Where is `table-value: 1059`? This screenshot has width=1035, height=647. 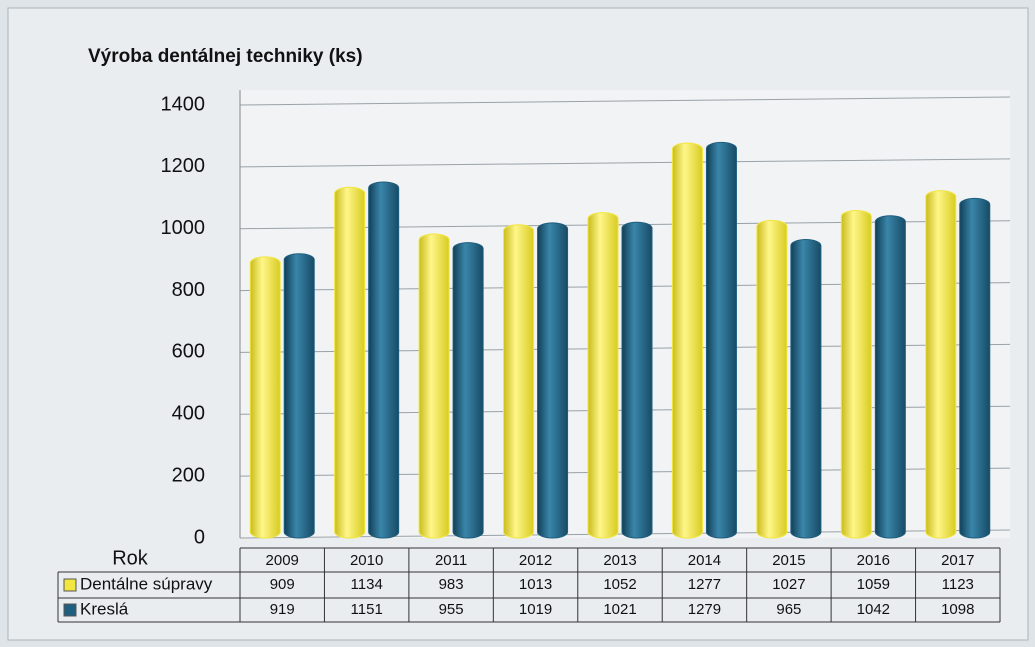 table-value: 1059 is located at coordinates (873, 584).